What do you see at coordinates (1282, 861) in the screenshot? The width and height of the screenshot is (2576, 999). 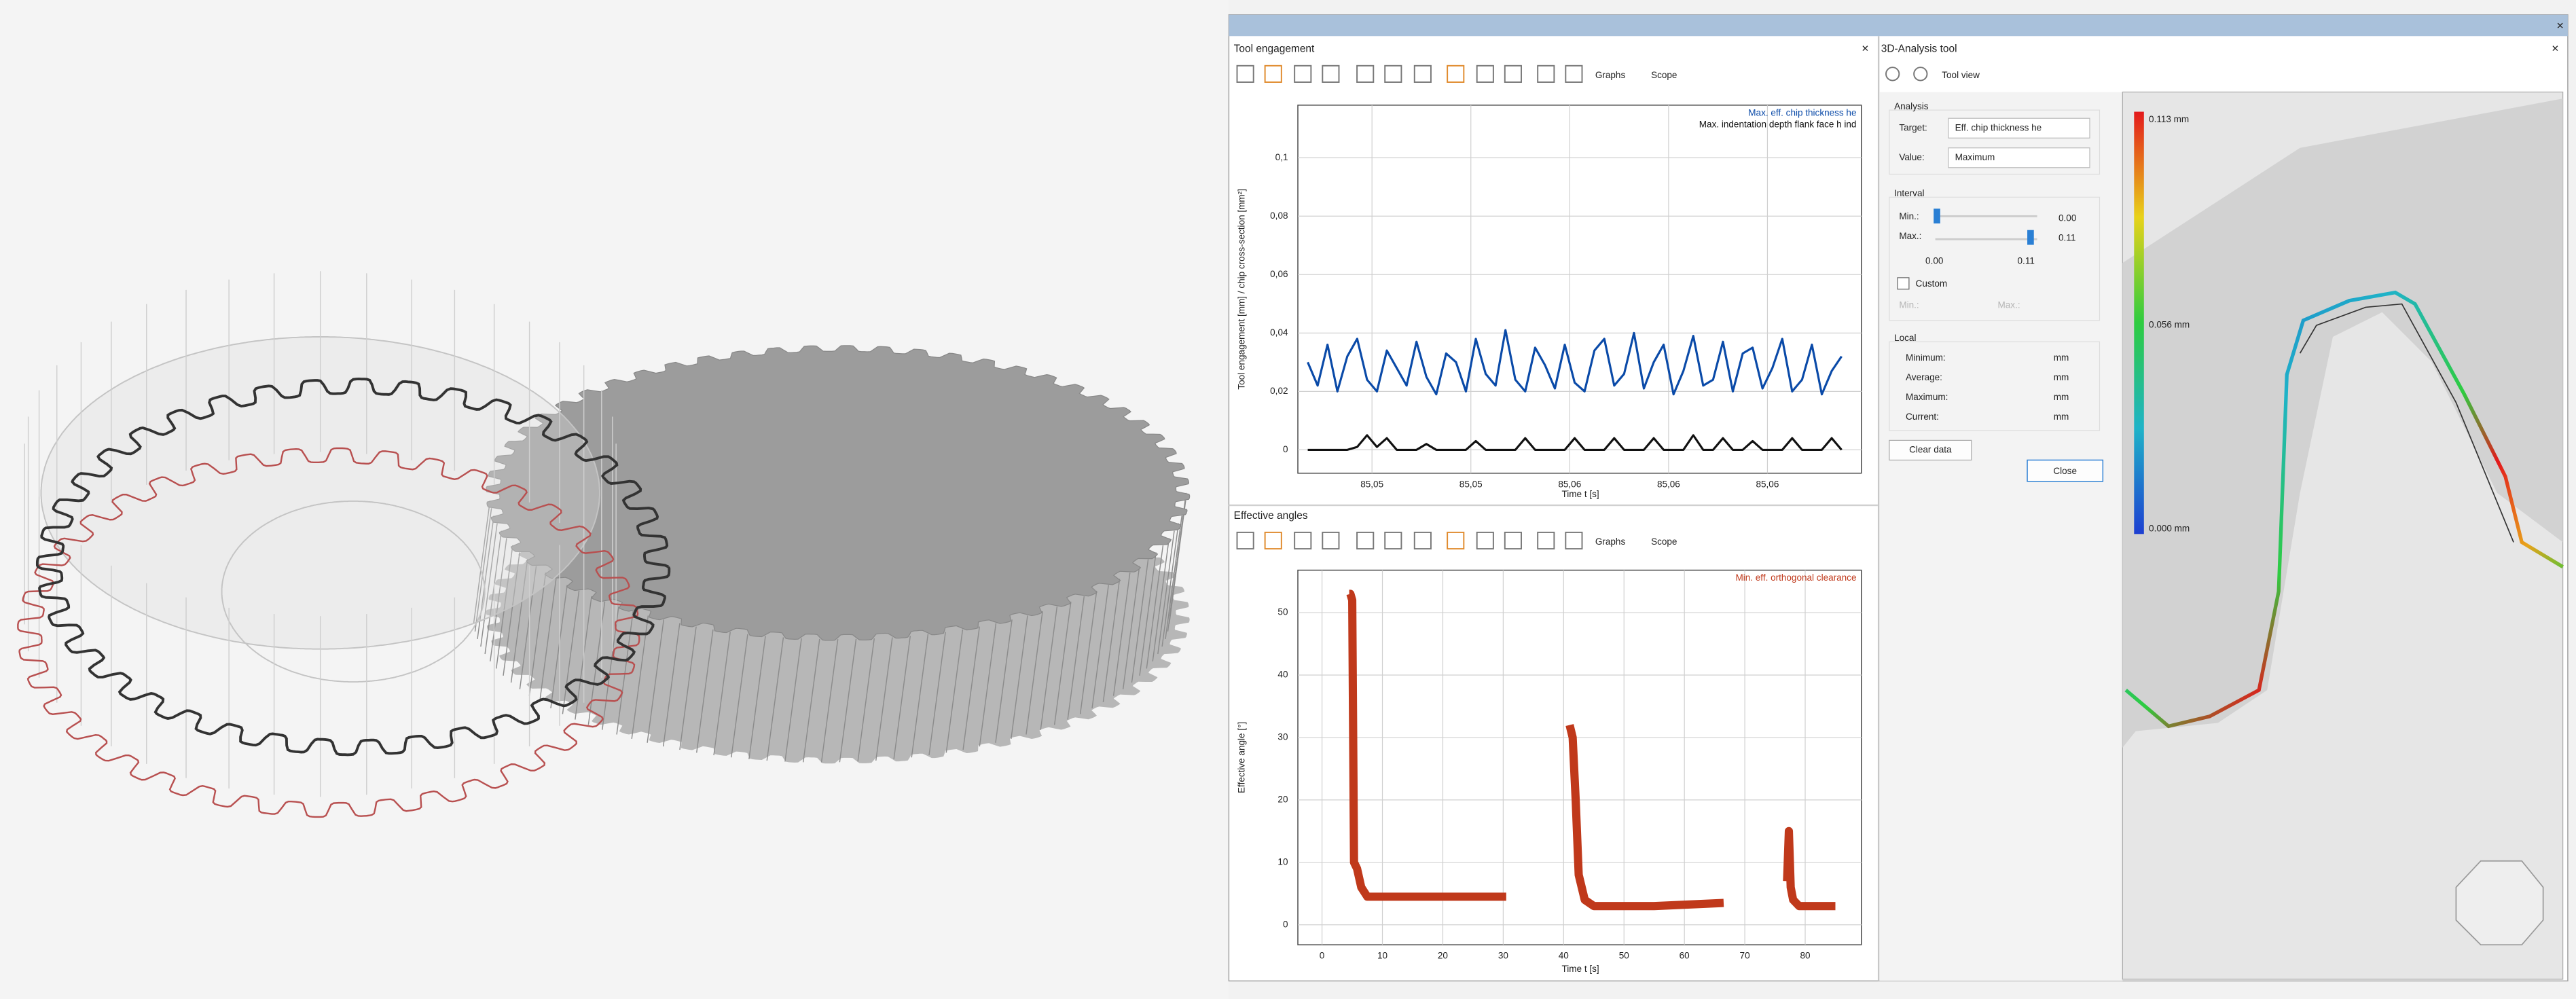 I see `y-tick-label: 10` at bounding box center [1282, 861].